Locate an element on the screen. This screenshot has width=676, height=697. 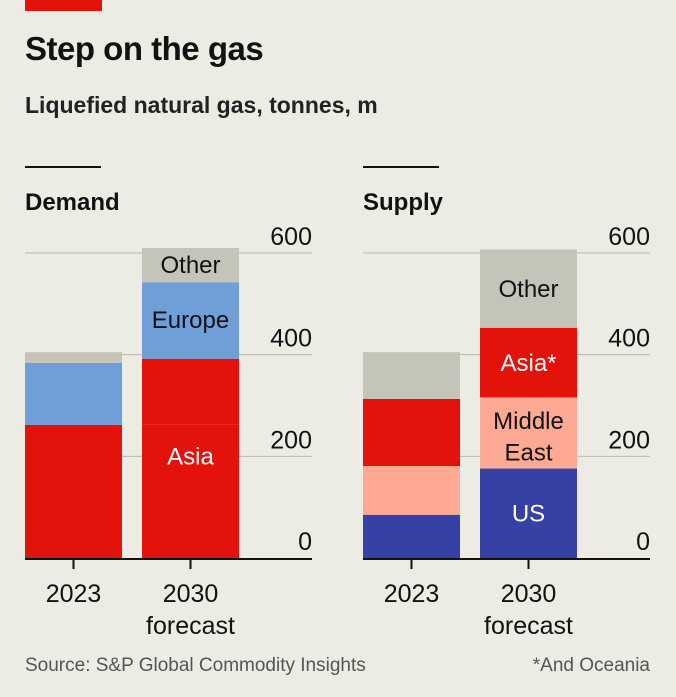
chart-title: Step on the gas is located at coordinates (144, 48).